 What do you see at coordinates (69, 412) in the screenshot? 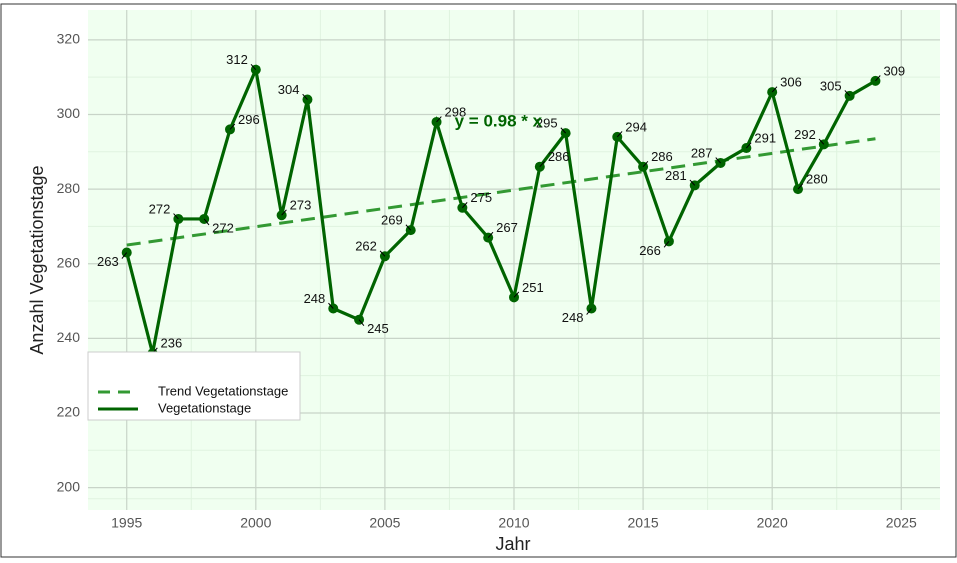
I see `y-tick-label: 220` at bounding box center [69, 412].